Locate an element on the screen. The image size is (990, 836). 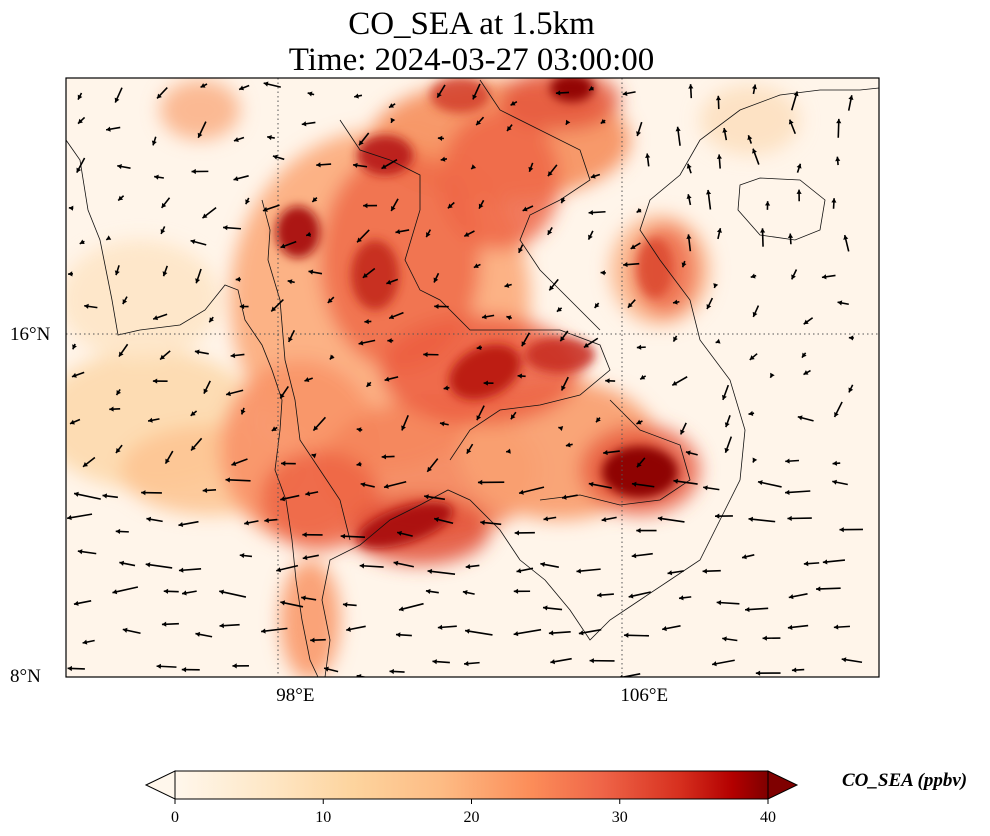
map-title-line1: CO_SEA at 1.5km is located at coordinates (471, 24).